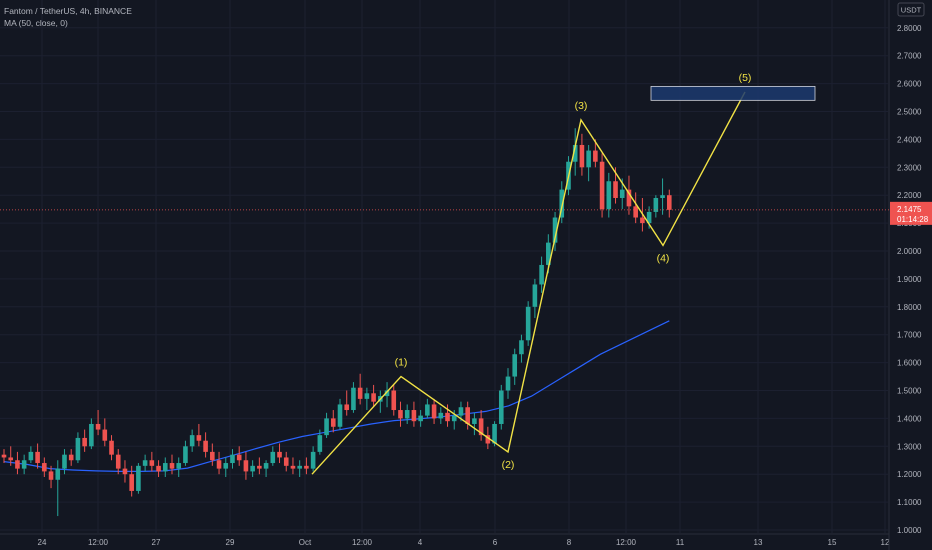 This screenshot has width=932, height=550. What do you see at coordinates (909, 28) in the screenshot?
I see `y-tick-label: 2.8000` at bounding box center [909, 28].